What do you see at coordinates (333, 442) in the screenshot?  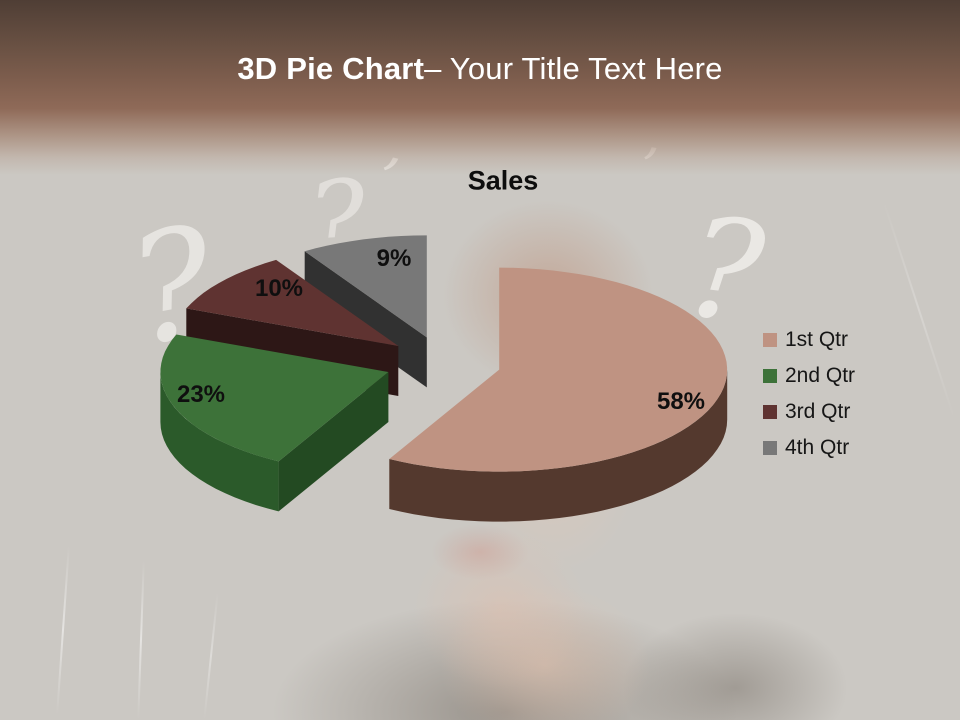 I see `pie-slice-cut-2nd-qtr` at bounding box center [333, 442].